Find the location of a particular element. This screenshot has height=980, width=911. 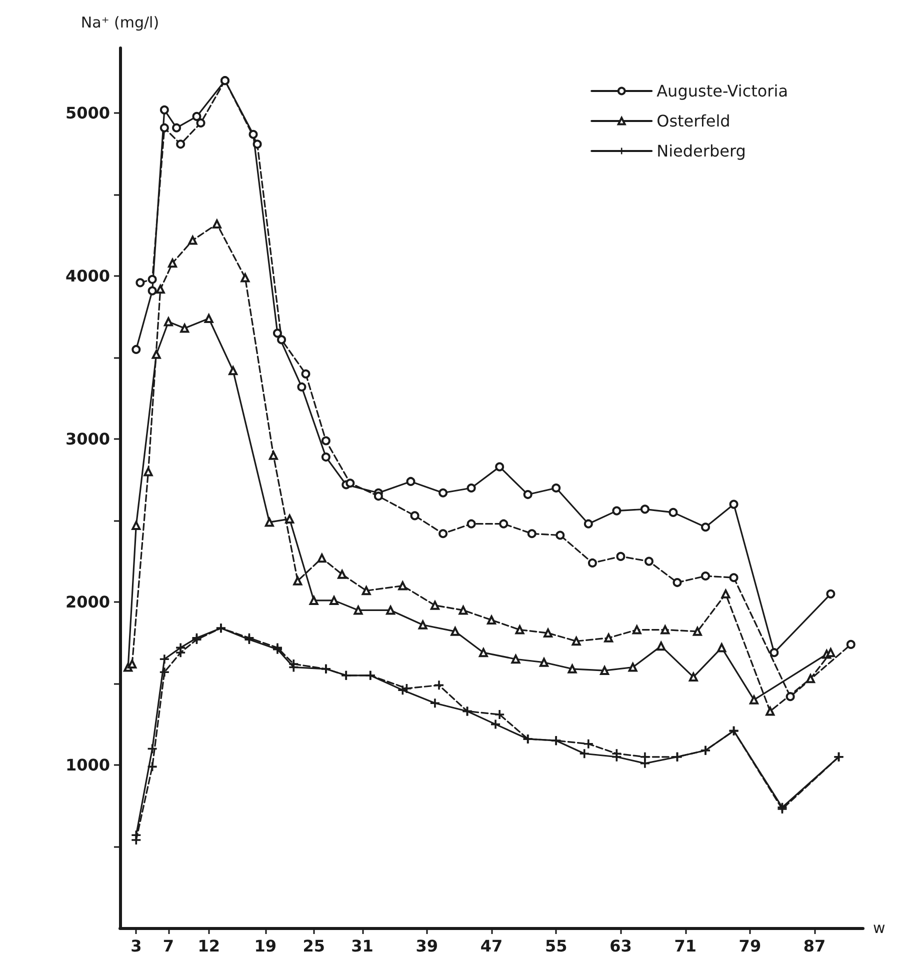

y-tick-label: 3000 is located at coordinates (87, 439).